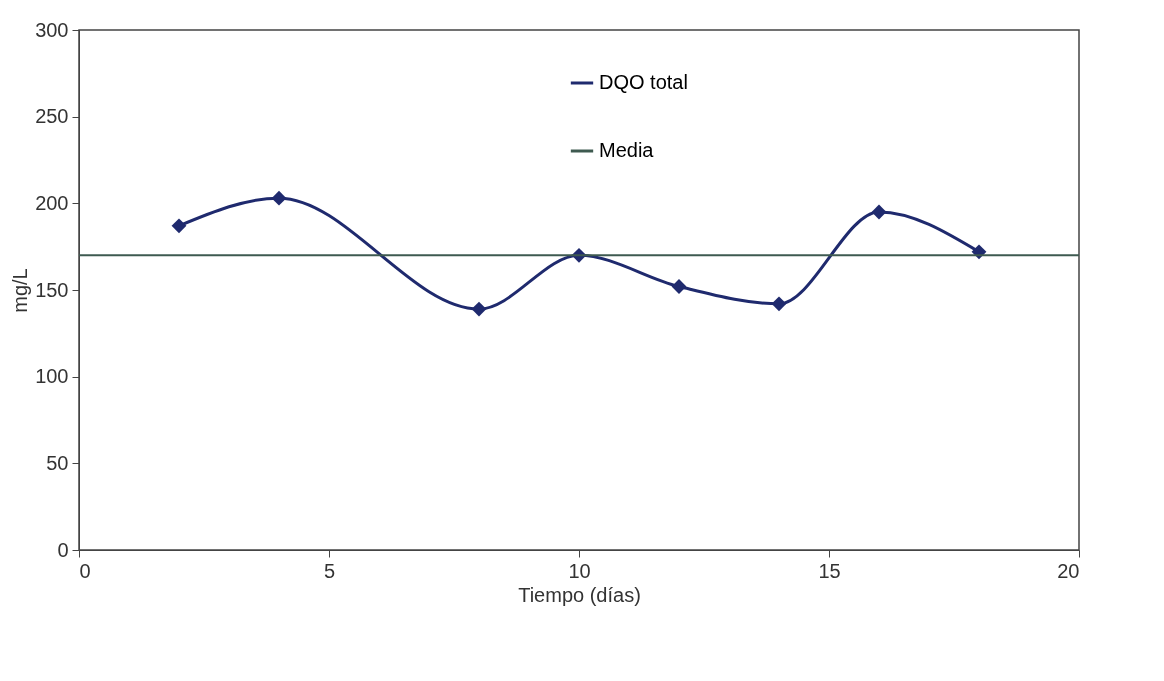 The image size is (1164, 681). I want to click on legend-label: DQO total, so click(643, 82).